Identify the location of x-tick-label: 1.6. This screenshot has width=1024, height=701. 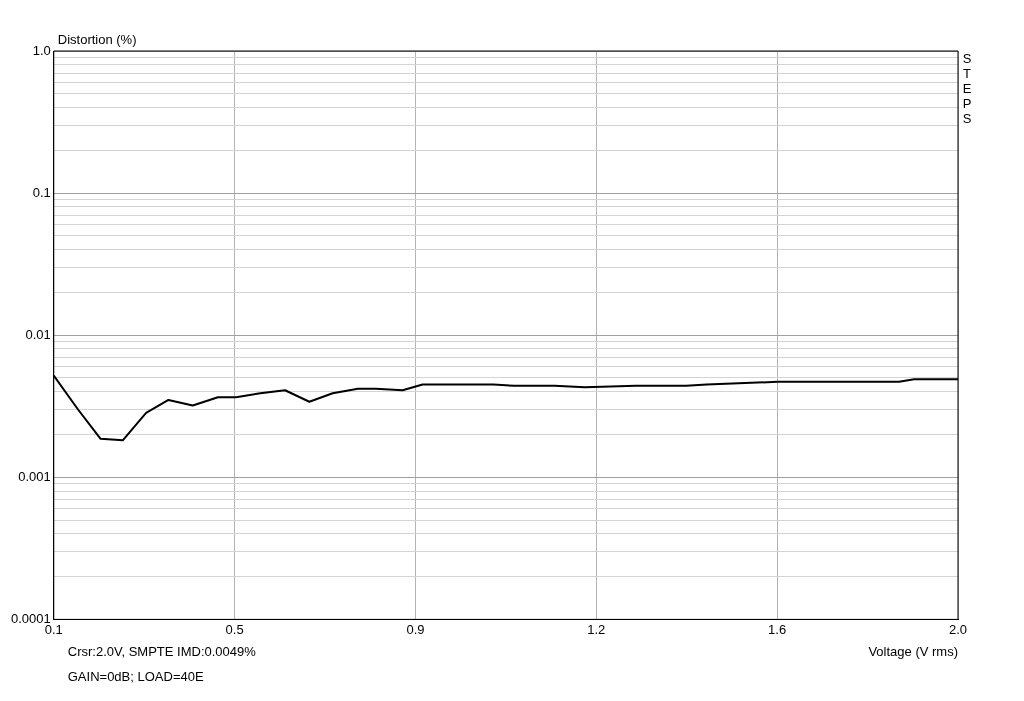
(777, 629).